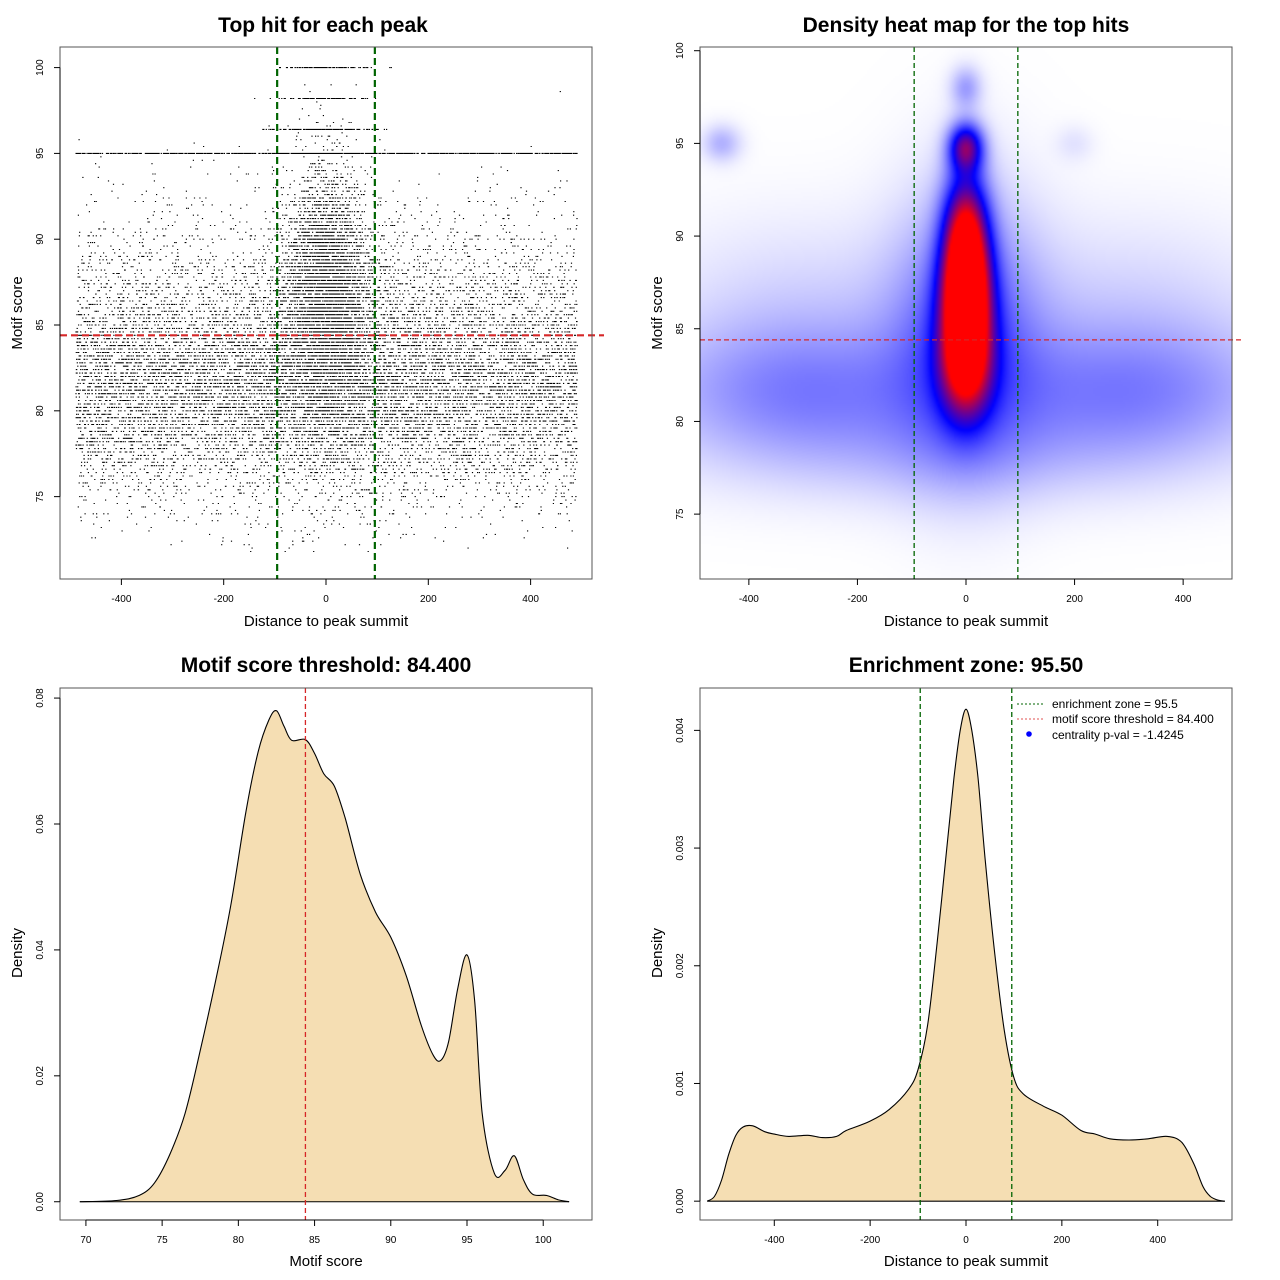  Describe the element at coordinates (40, 1202) in the screenshot. I see `y-tick-label: 0.00` at that location.